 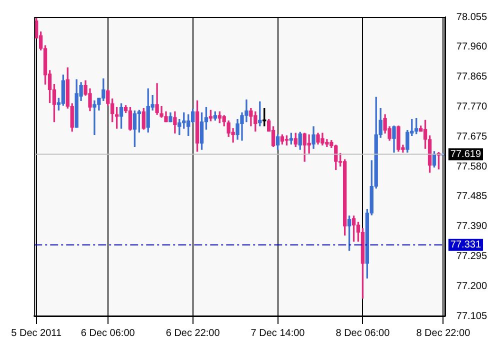 What do you see at coordinates (472, 316) in the screenshot?
I see `y-tick-label: 77.105` at bounding box center [472, 316].